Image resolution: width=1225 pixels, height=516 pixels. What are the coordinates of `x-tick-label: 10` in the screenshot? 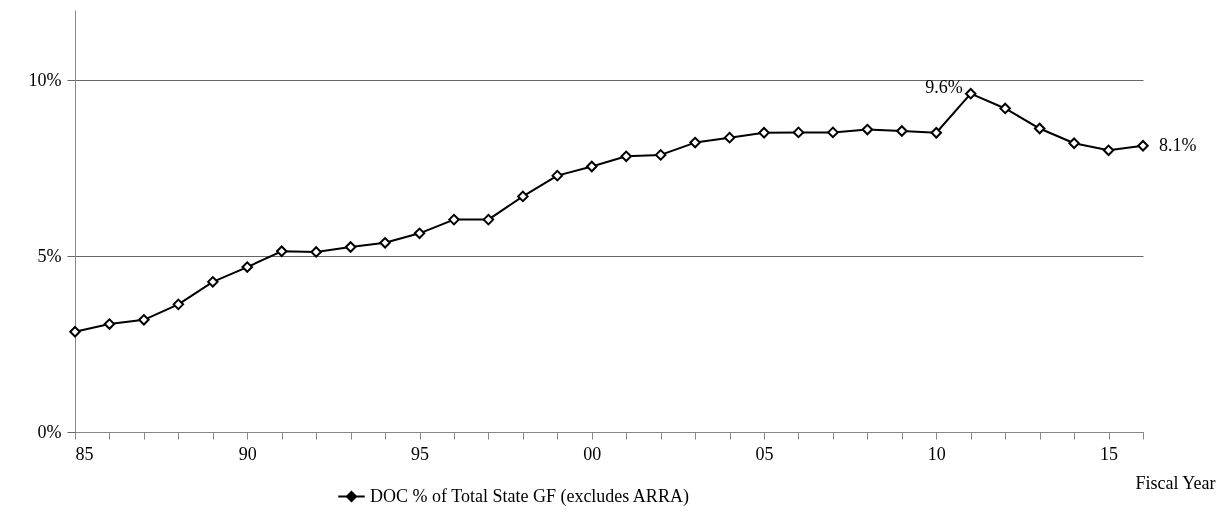 It's located at (936, 453).